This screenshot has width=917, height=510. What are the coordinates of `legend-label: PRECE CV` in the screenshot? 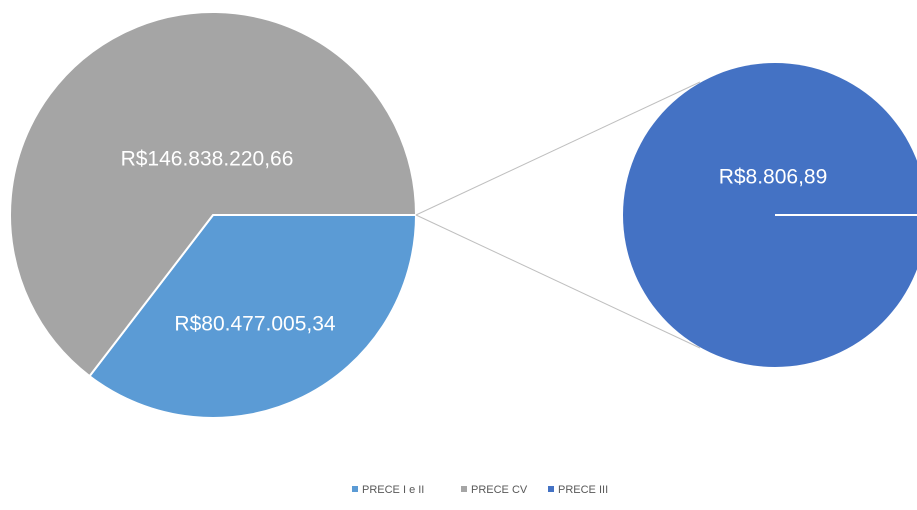 It's located at (499, 490).